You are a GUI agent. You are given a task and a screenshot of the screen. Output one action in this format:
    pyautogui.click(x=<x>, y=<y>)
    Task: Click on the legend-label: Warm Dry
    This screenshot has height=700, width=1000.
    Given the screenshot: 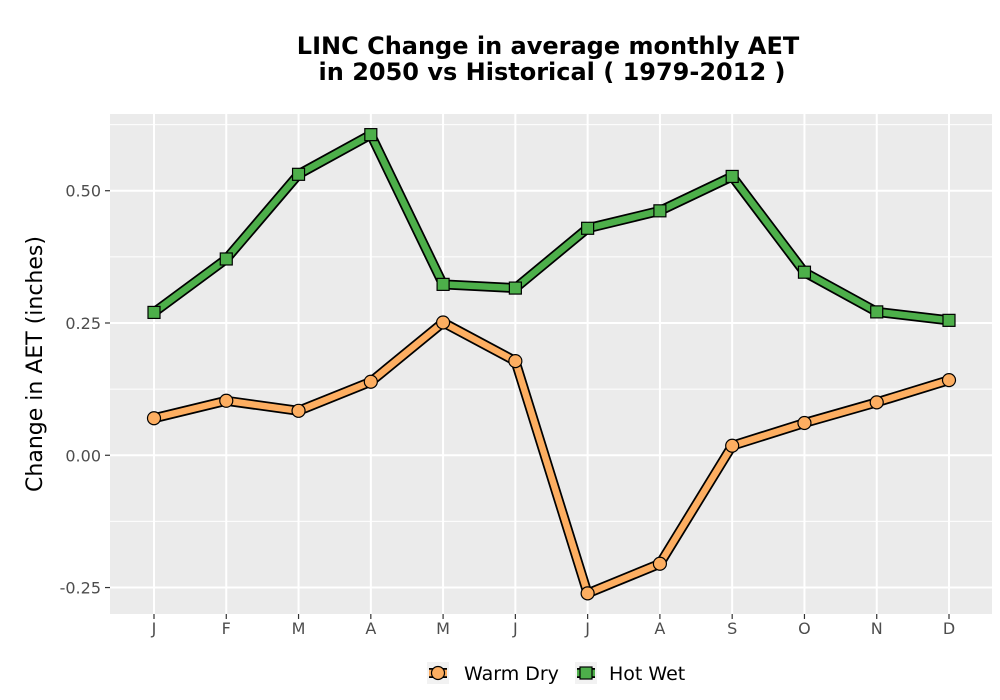 What is the action you would take?
    pyautogui.click(x=511, y=674)
    